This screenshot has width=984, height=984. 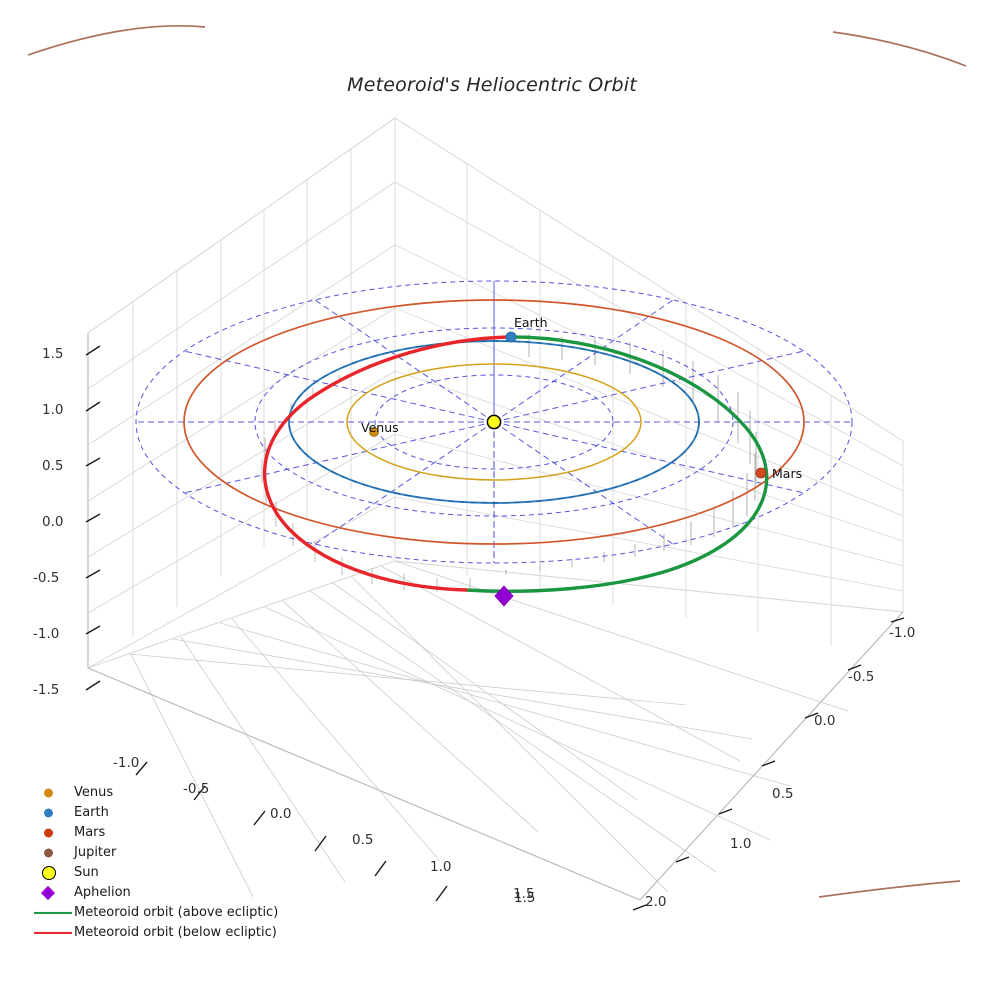 What do you see at coordinates (656, 902) in the screenshot?
I see `y-tick-6: 2.0` at bounding box center [656, 902].